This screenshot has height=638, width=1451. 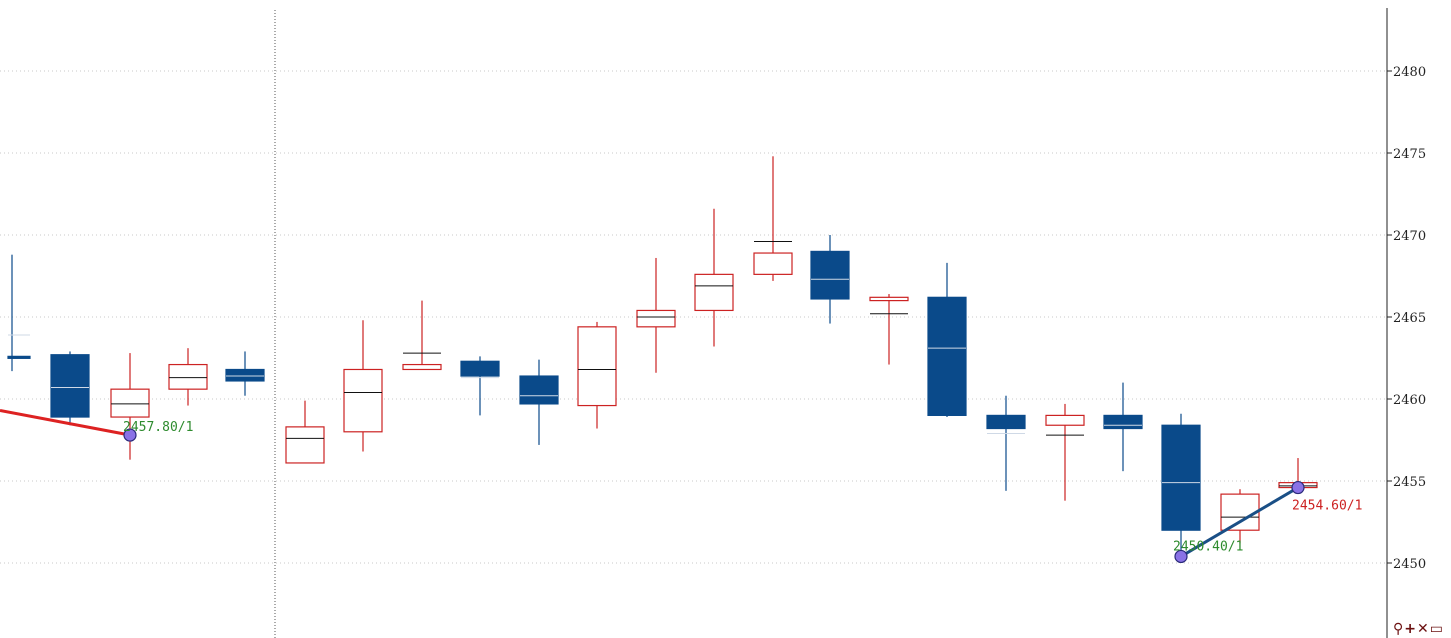 I want to click on zoom-icon: ⚲, so click(x=1398, y=629).